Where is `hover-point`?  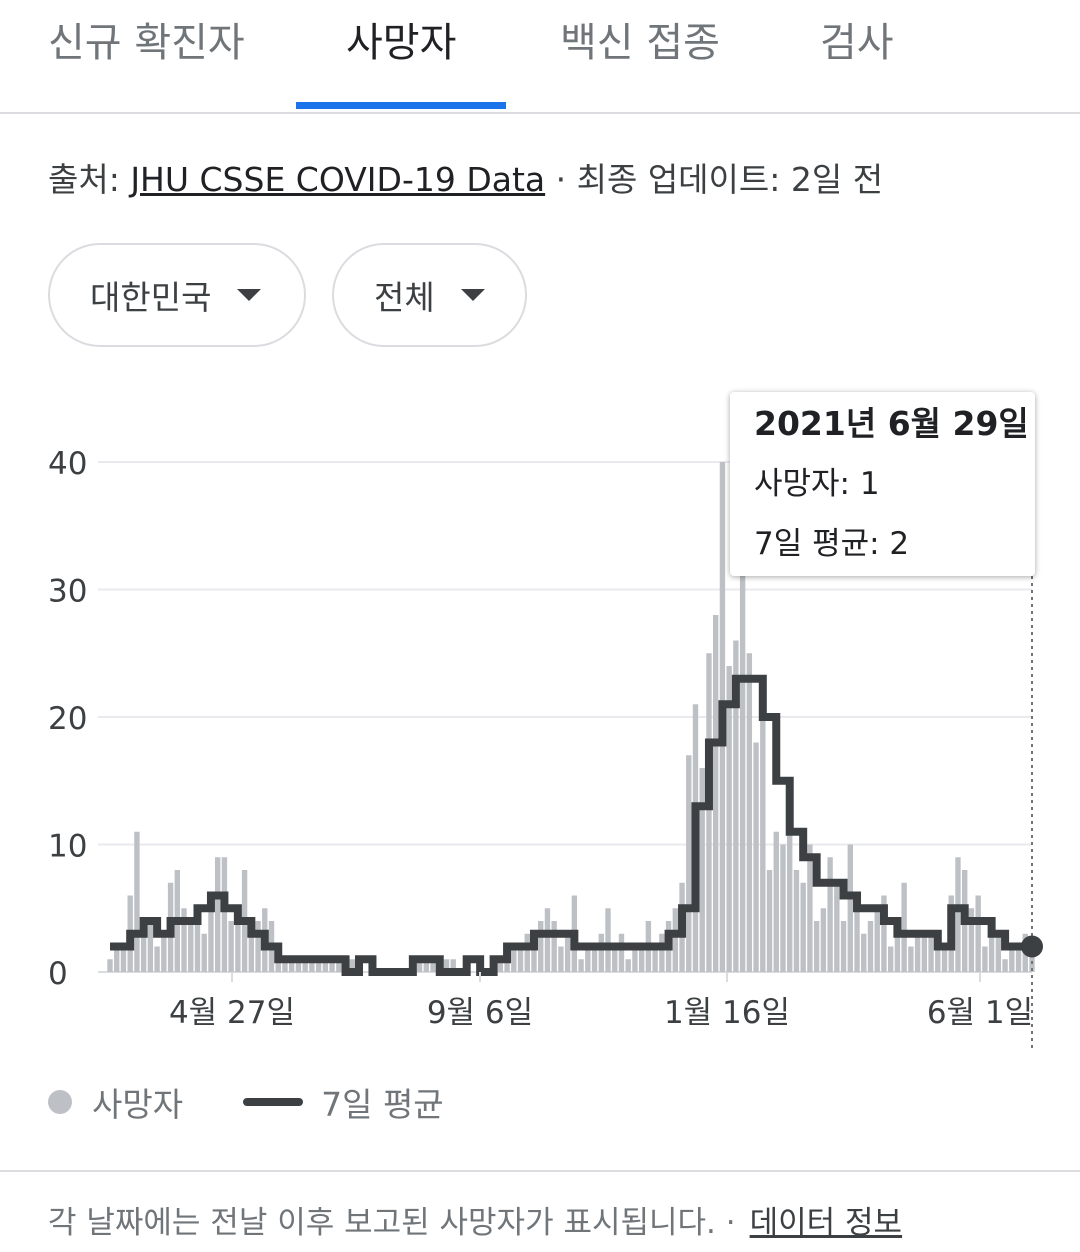
hover-point is located at coordinates (1032, 946).